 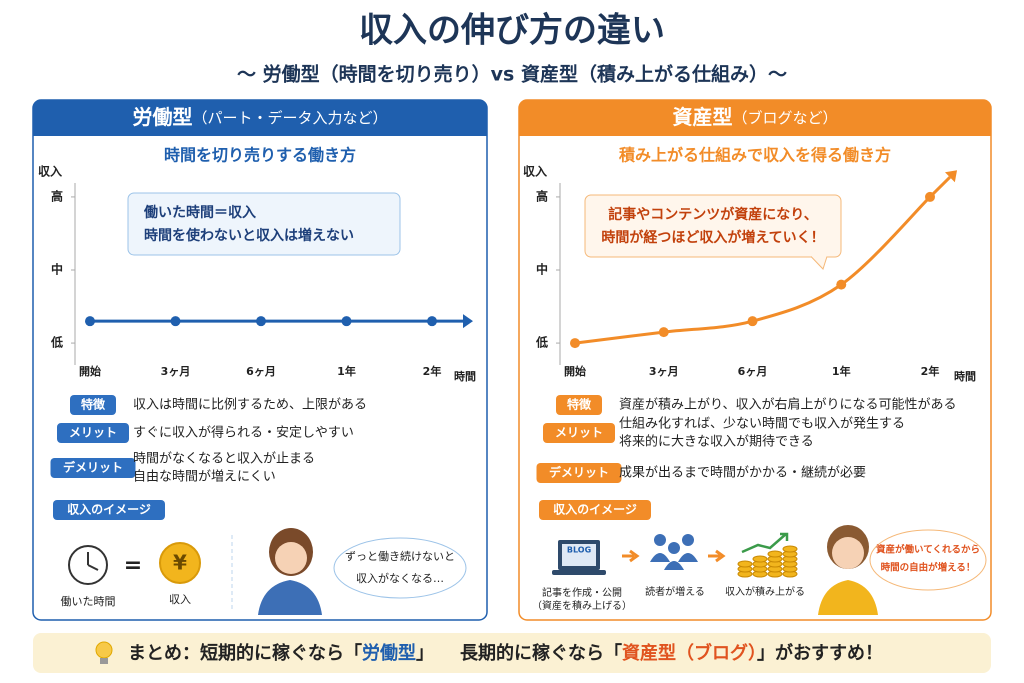 What do you see at coordinates (579, 550) in the screenshot?
I see `laptop-label: BLOG` at bounding box center [579, 550].